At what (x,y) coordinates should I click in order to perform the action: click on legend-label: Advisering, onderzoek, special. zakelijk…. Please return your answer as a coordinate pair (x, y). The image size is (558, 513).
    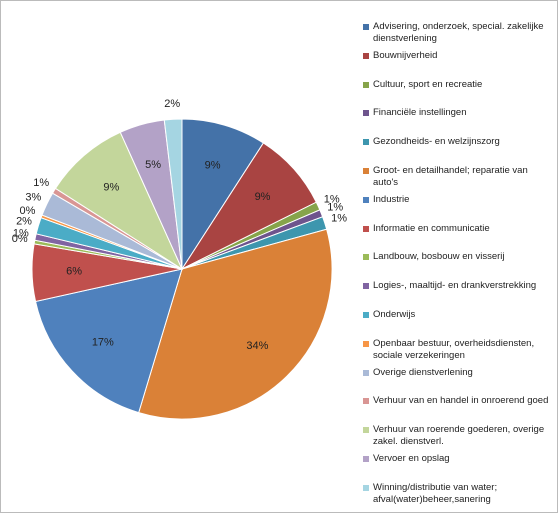
    Looking at the image, I should click on (458, 32).